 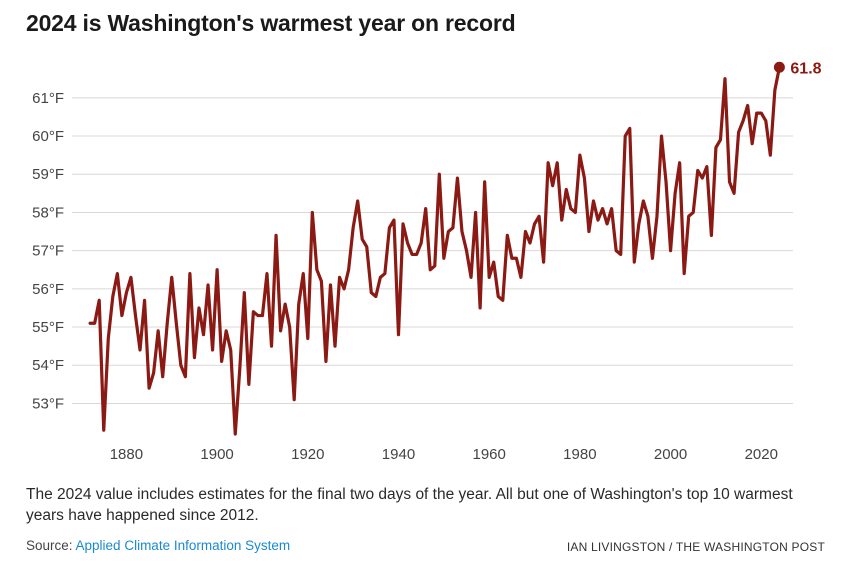 I want to click on credit-line: IAN LIVINGSTON / THE WASHINGTON POST, so click(x=695, y=547).